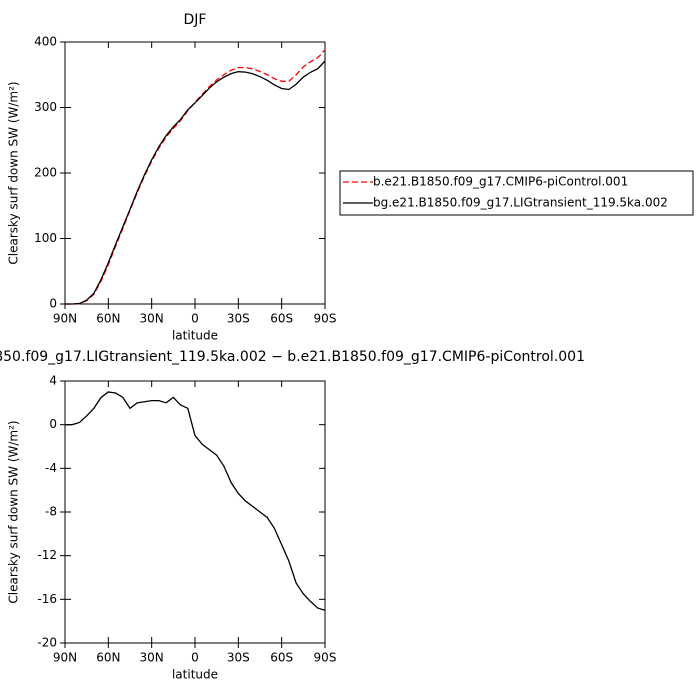 The height and width of the screenshot is (700, 700). I want to click on y-tick-label: 4, so click(53, 381).